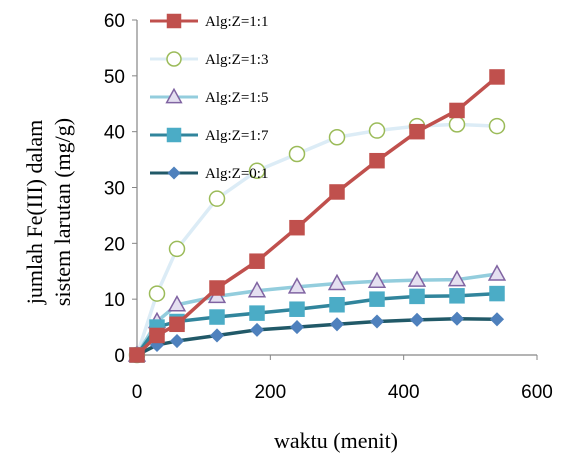  What do you see at coordinates (237, 136) in the screenshot?
I see `legend-label: Alg:Z=1:7` at bounding box center [237, 136].